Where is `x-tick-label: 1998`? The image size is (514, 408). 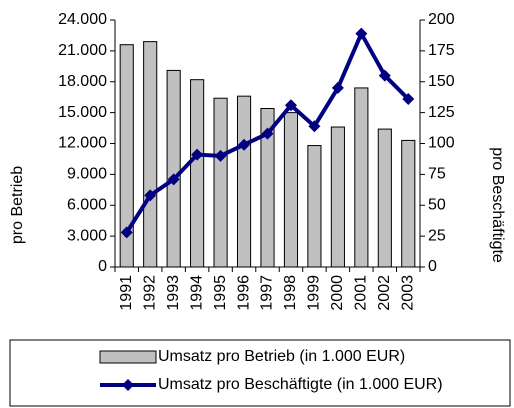
x-tick-label: 1998 is located at coordinates (290, 293).